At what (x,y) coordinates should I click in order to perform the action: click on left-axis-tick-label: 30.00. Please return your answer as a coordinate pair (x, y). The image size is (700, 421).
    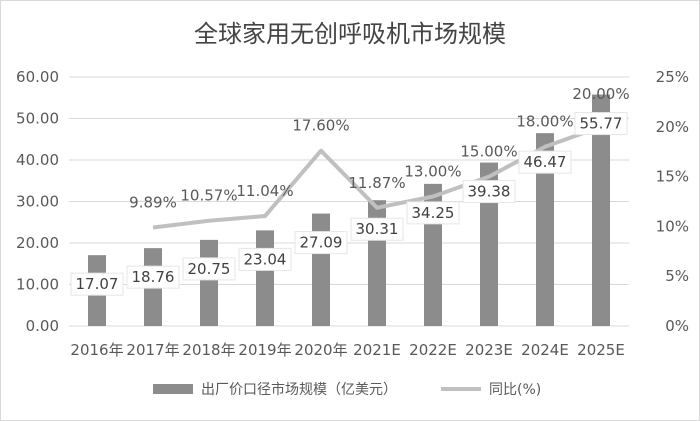
    Looking at the image, I should click on (37, 202).